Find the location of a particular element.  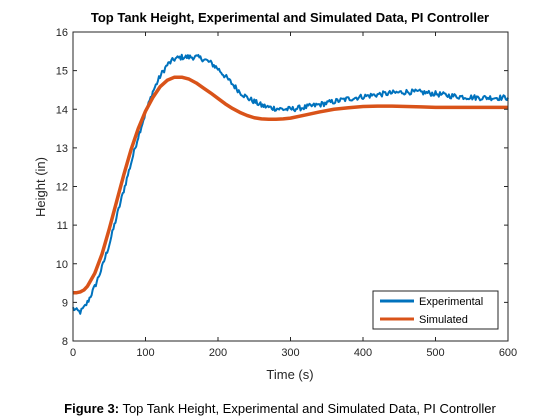

x-tick-label: 400 is located at coordinates (363, 353).